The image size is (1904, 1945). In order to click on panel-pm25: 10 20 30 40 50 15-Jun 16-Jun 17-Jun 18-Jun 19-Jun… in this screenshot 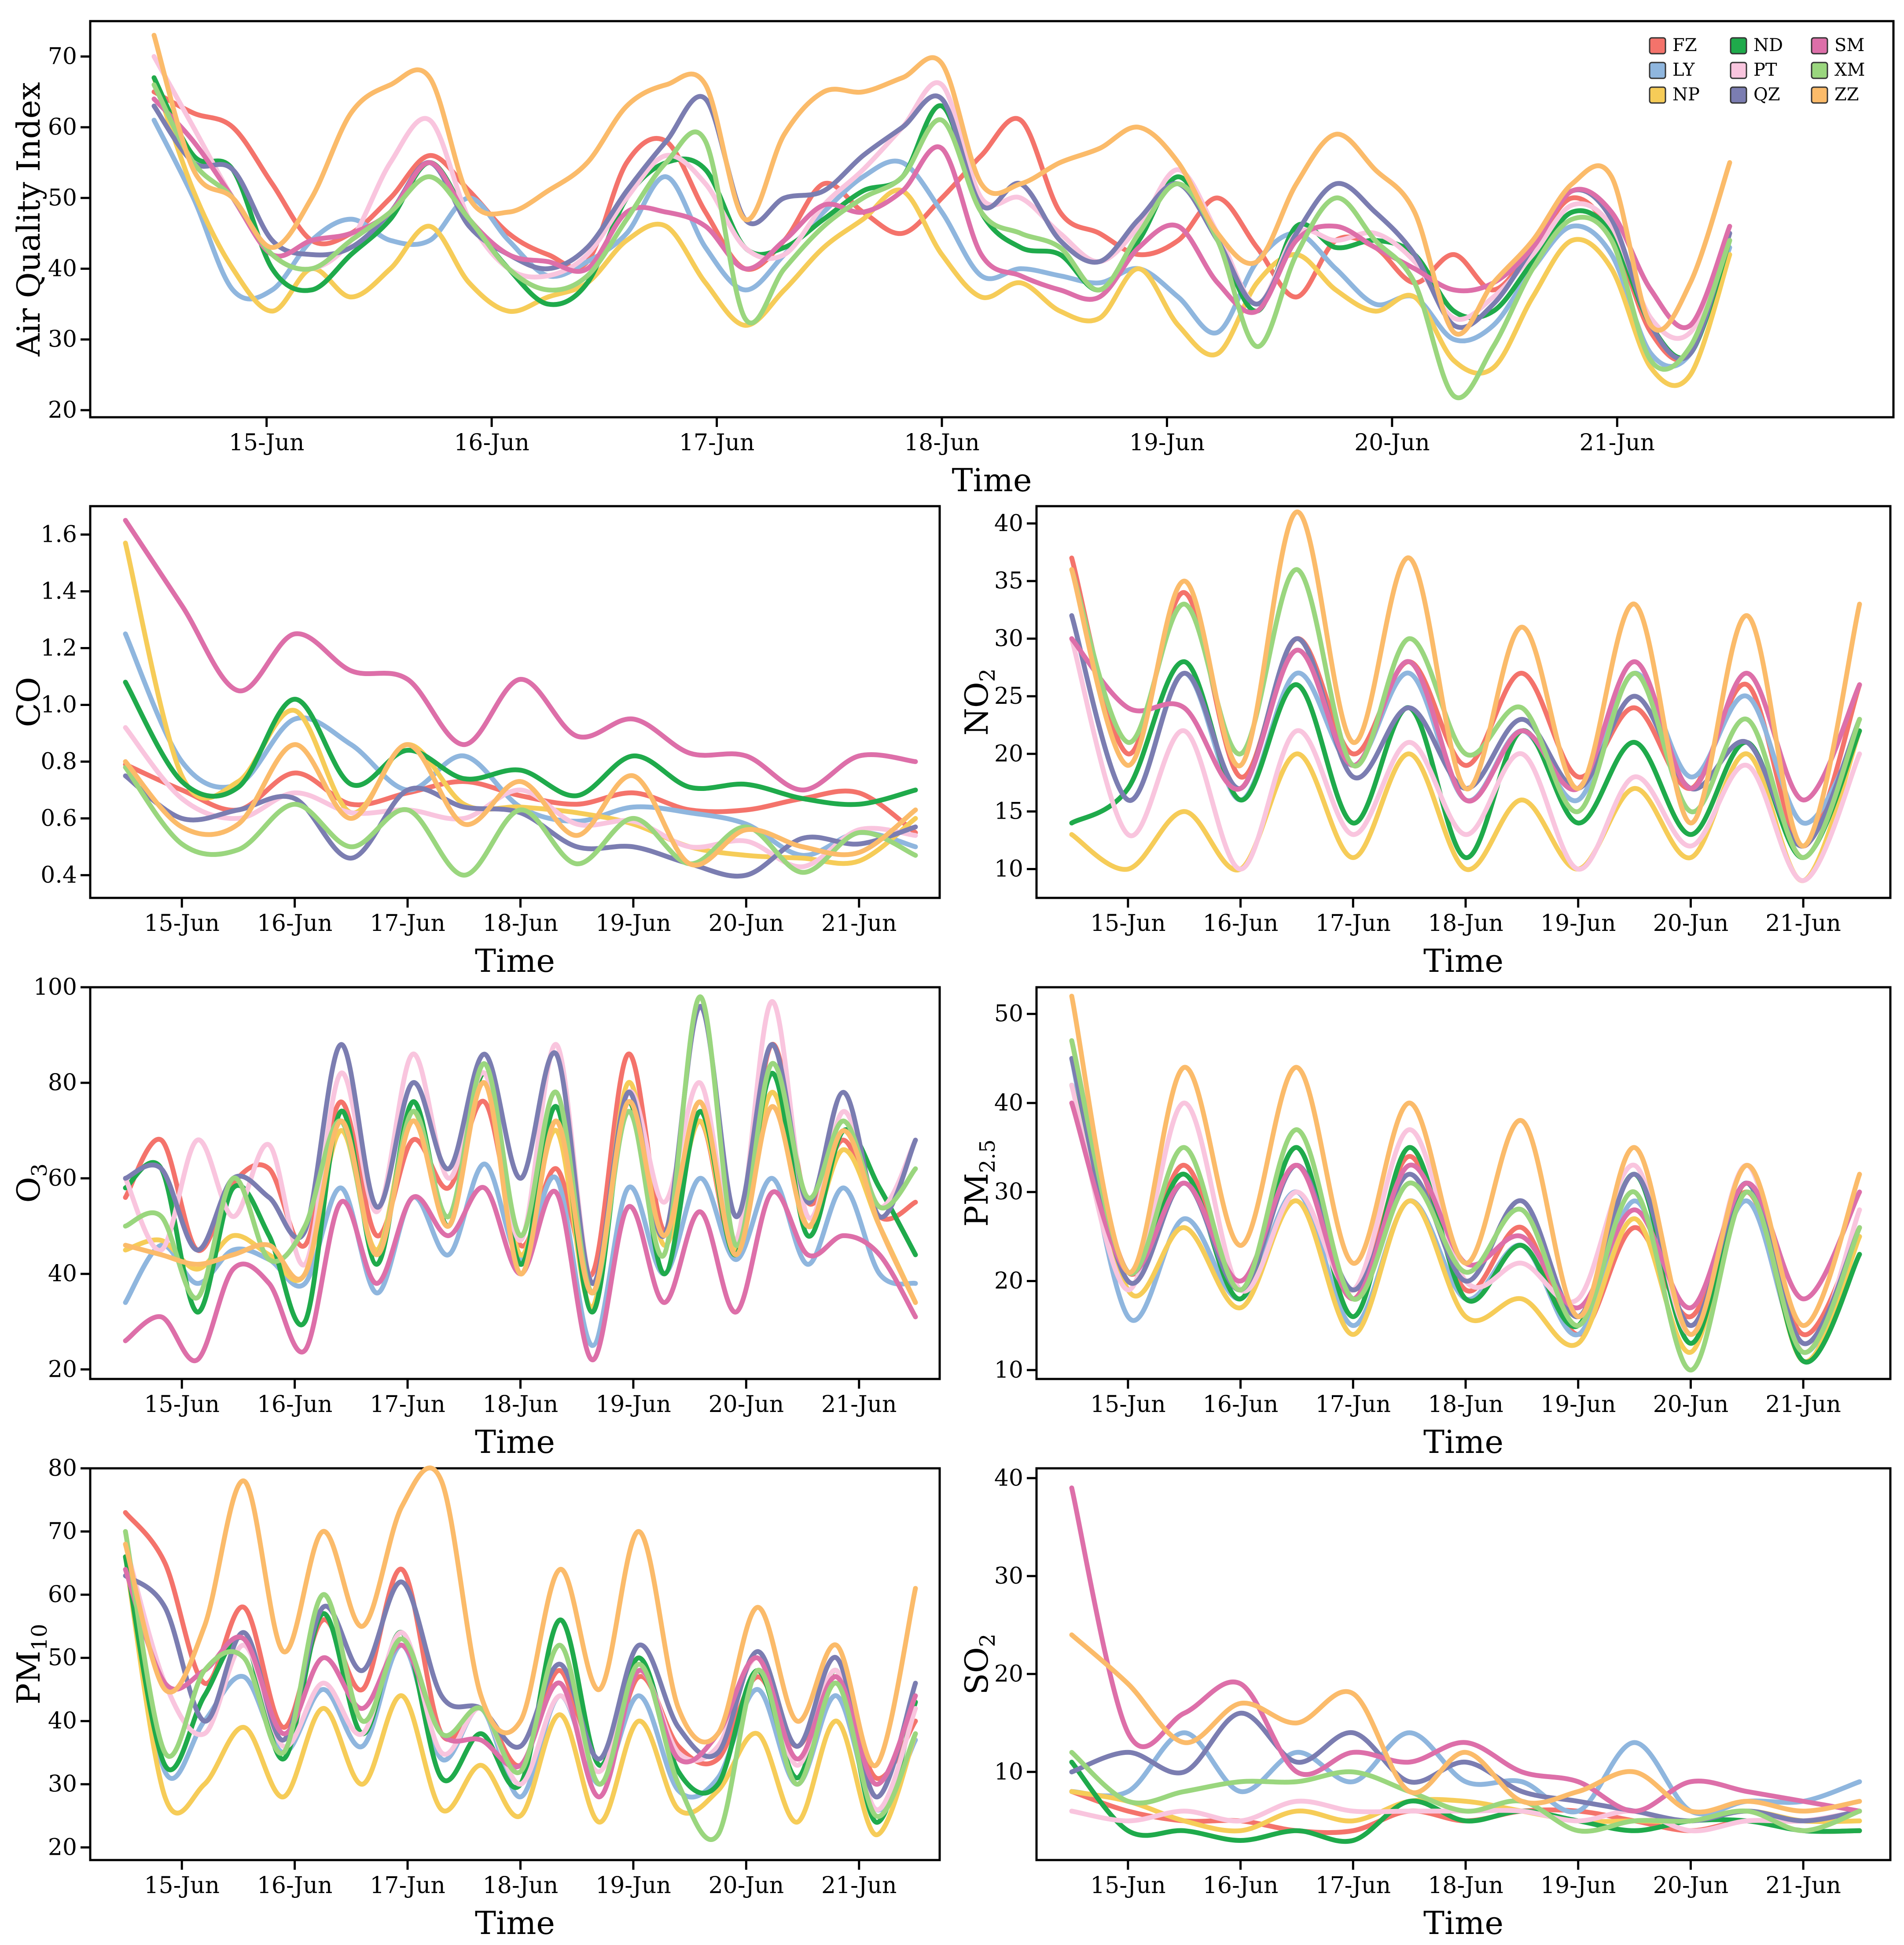, I will do `click(1425, 1223)`.